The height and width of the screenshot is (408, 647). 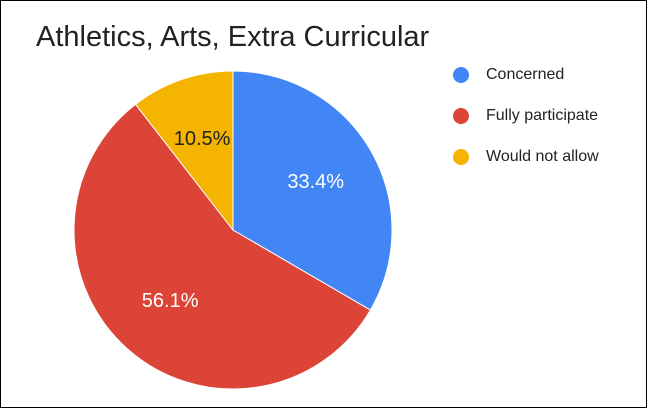 I want to click on legend-item-would-not-allow: Would not allow, so click(x=526, y=157).